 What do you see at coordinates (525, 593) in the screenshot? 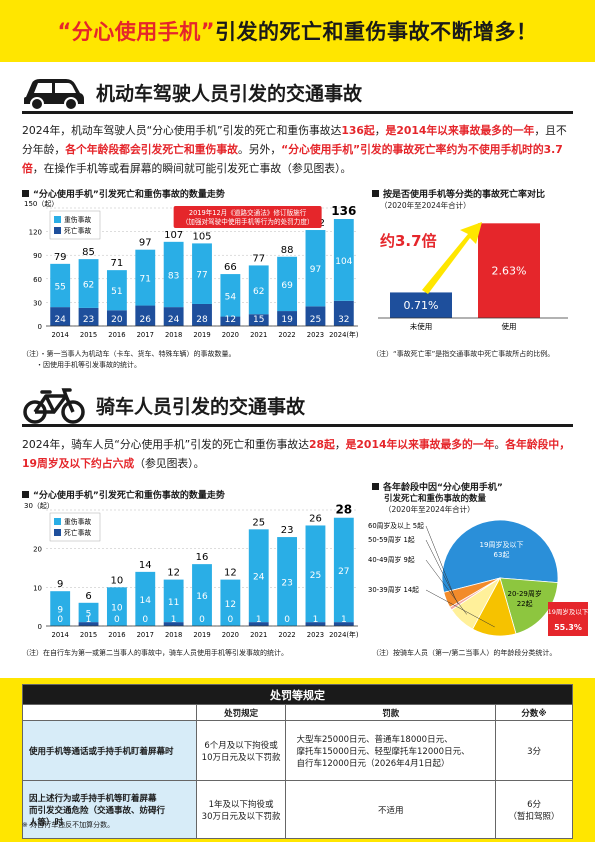
I see `pie-label-1: 20-29周岁` at bounding box center [525, 593].